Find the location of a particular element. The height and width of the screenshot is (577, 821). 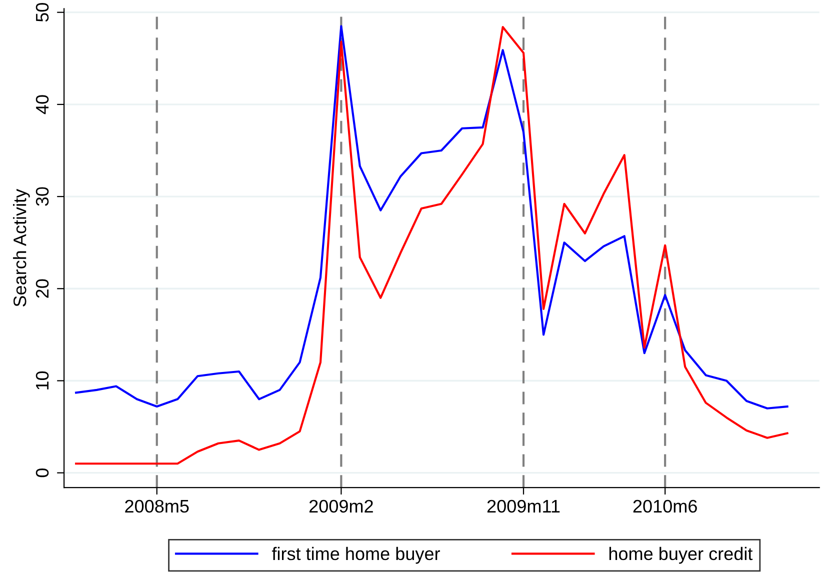

y-tick-label: 30 is located at coordinates (42, 196).